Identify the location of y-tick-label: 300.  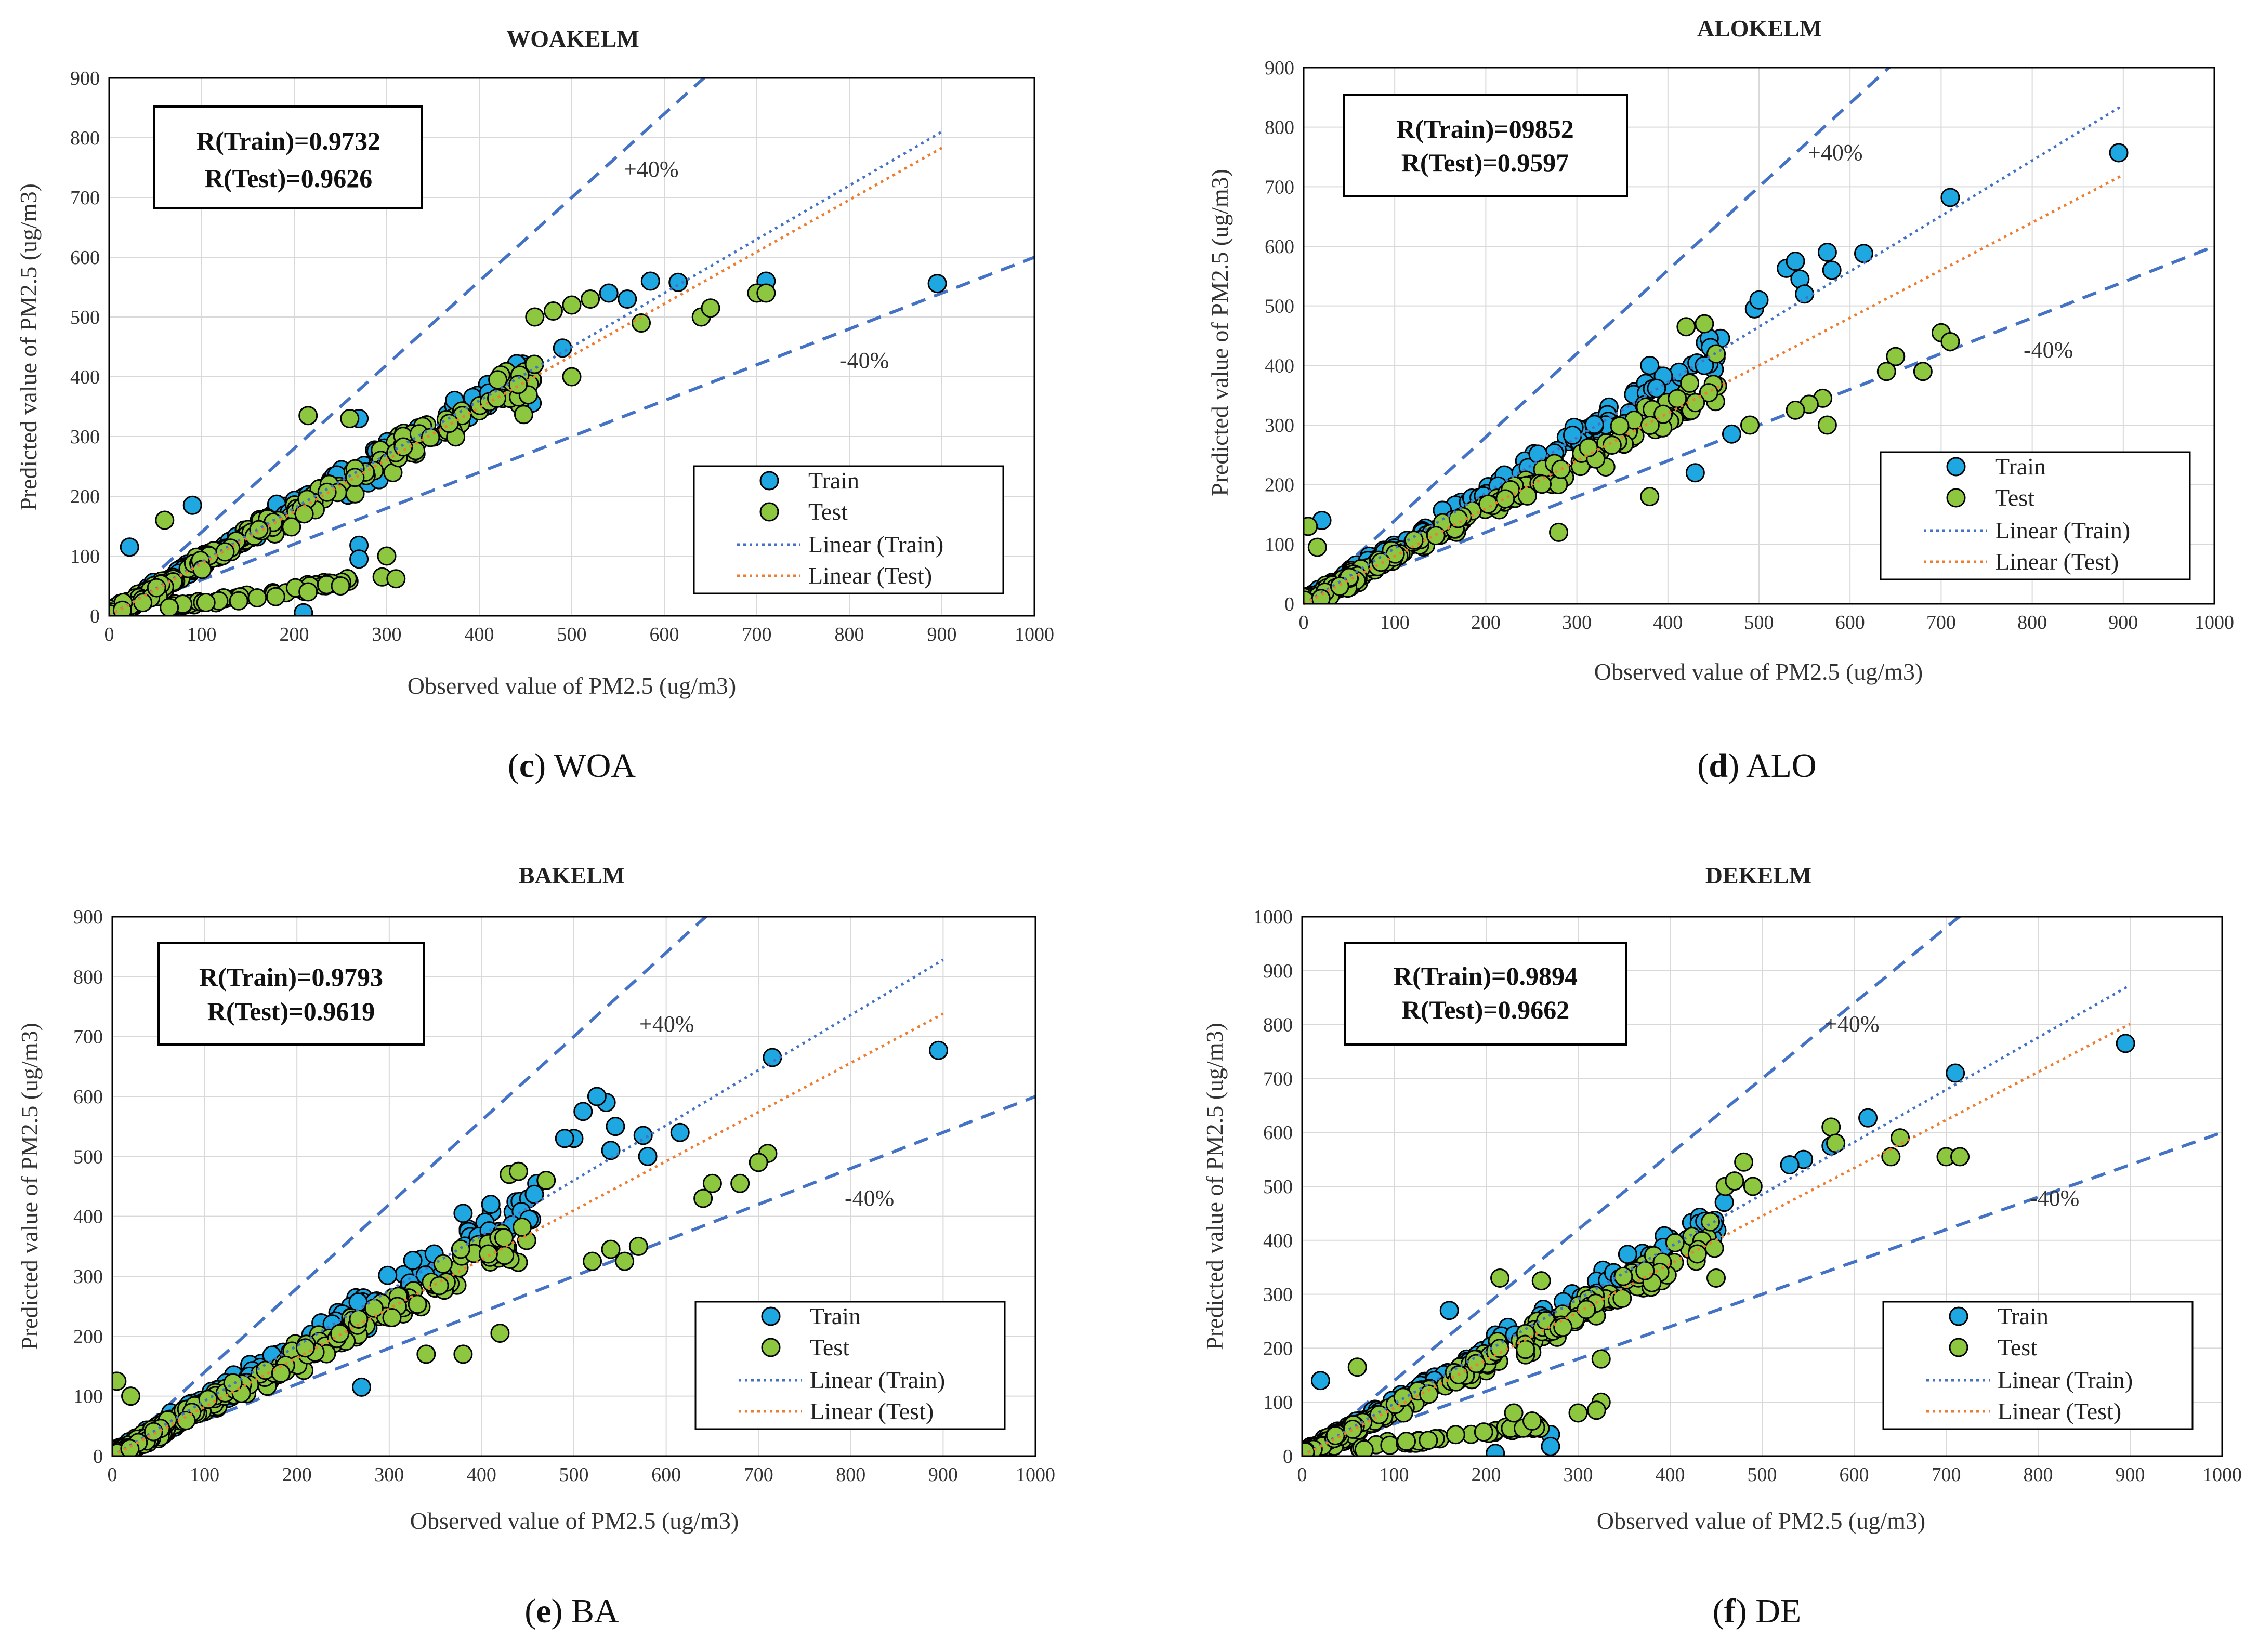
(85, 437).